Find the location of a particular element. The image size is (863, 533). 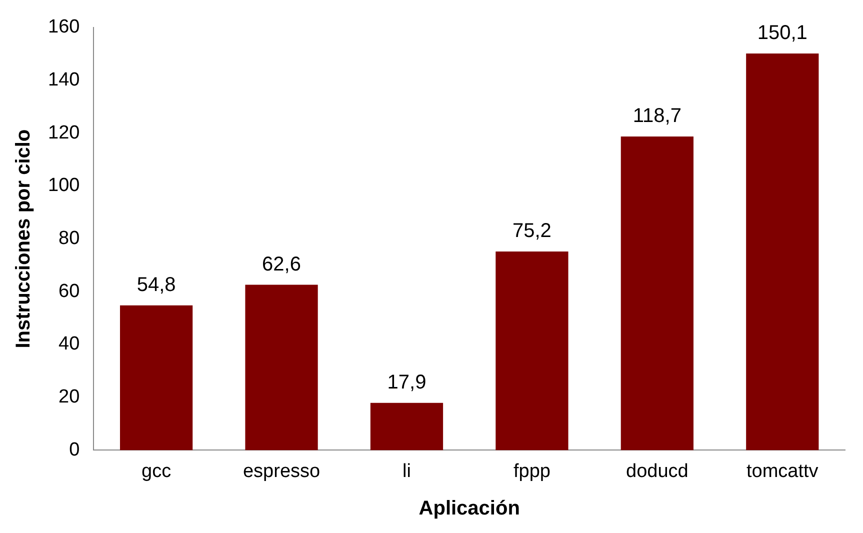

data-label: 118,7 is located at coordinates (657, 116).